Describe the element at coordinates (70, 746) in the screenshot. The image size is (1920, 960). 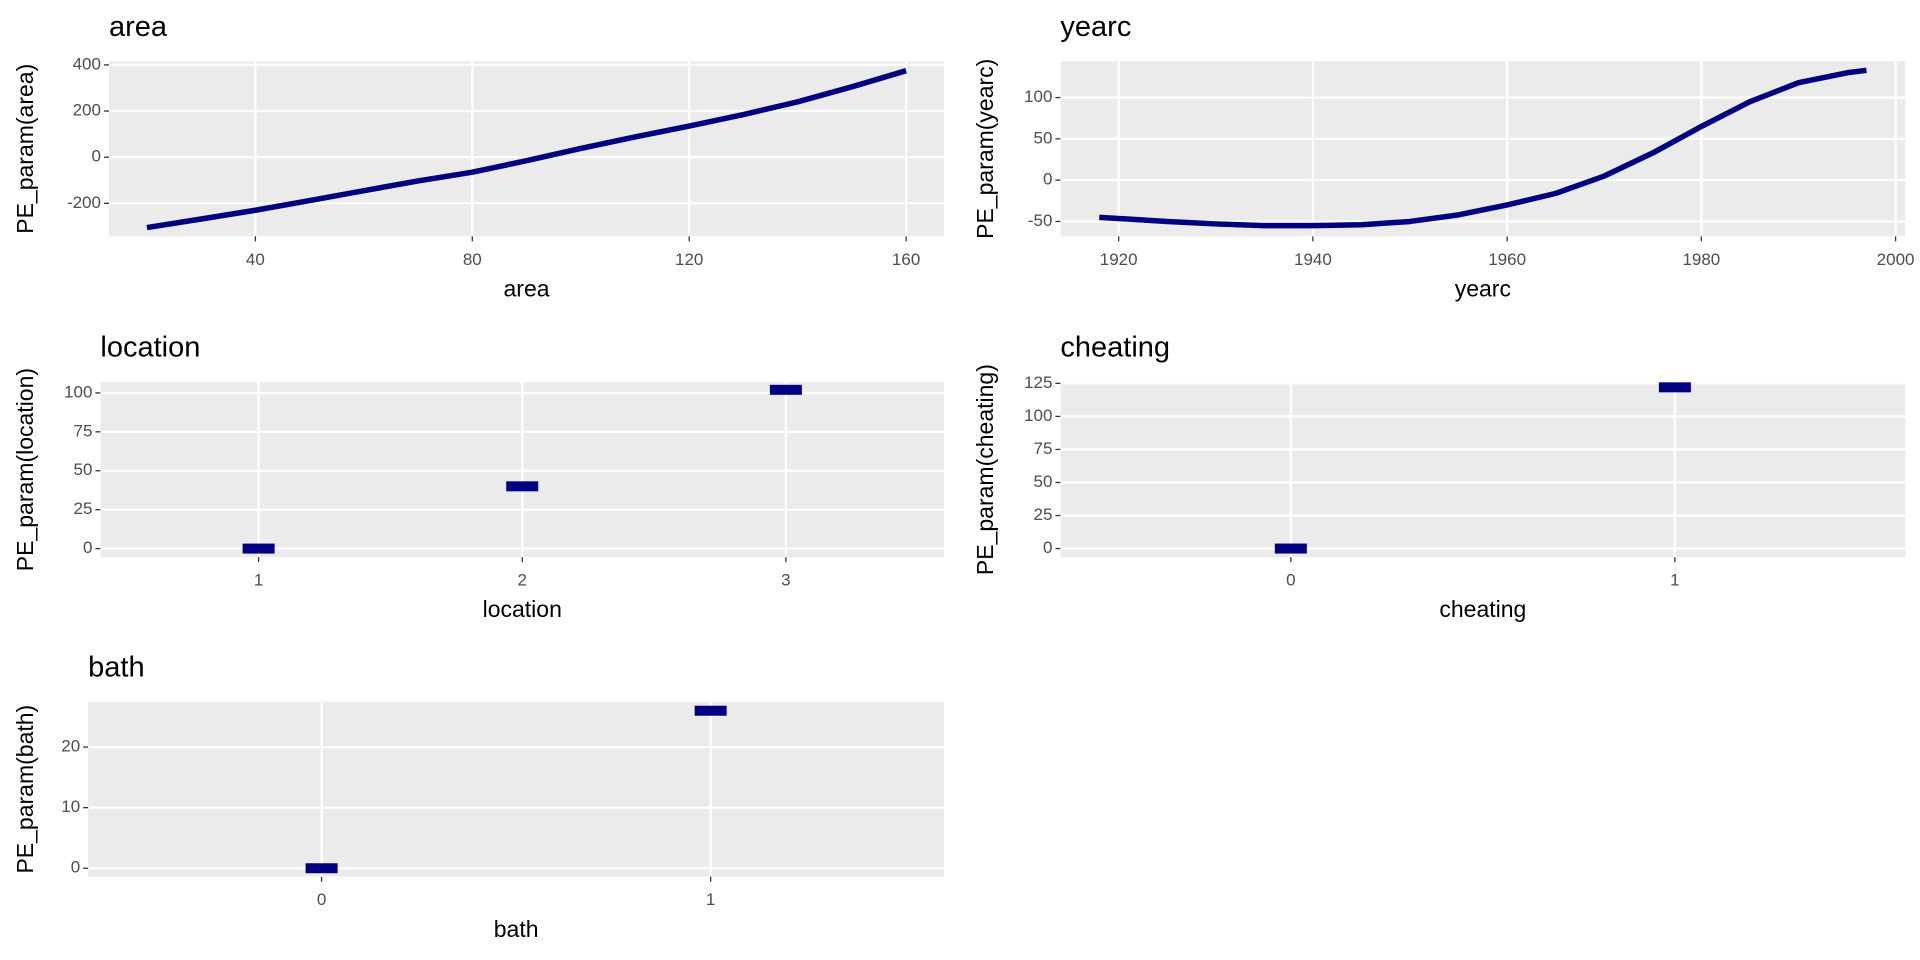
I see `y-tick-label: 20` at that location.